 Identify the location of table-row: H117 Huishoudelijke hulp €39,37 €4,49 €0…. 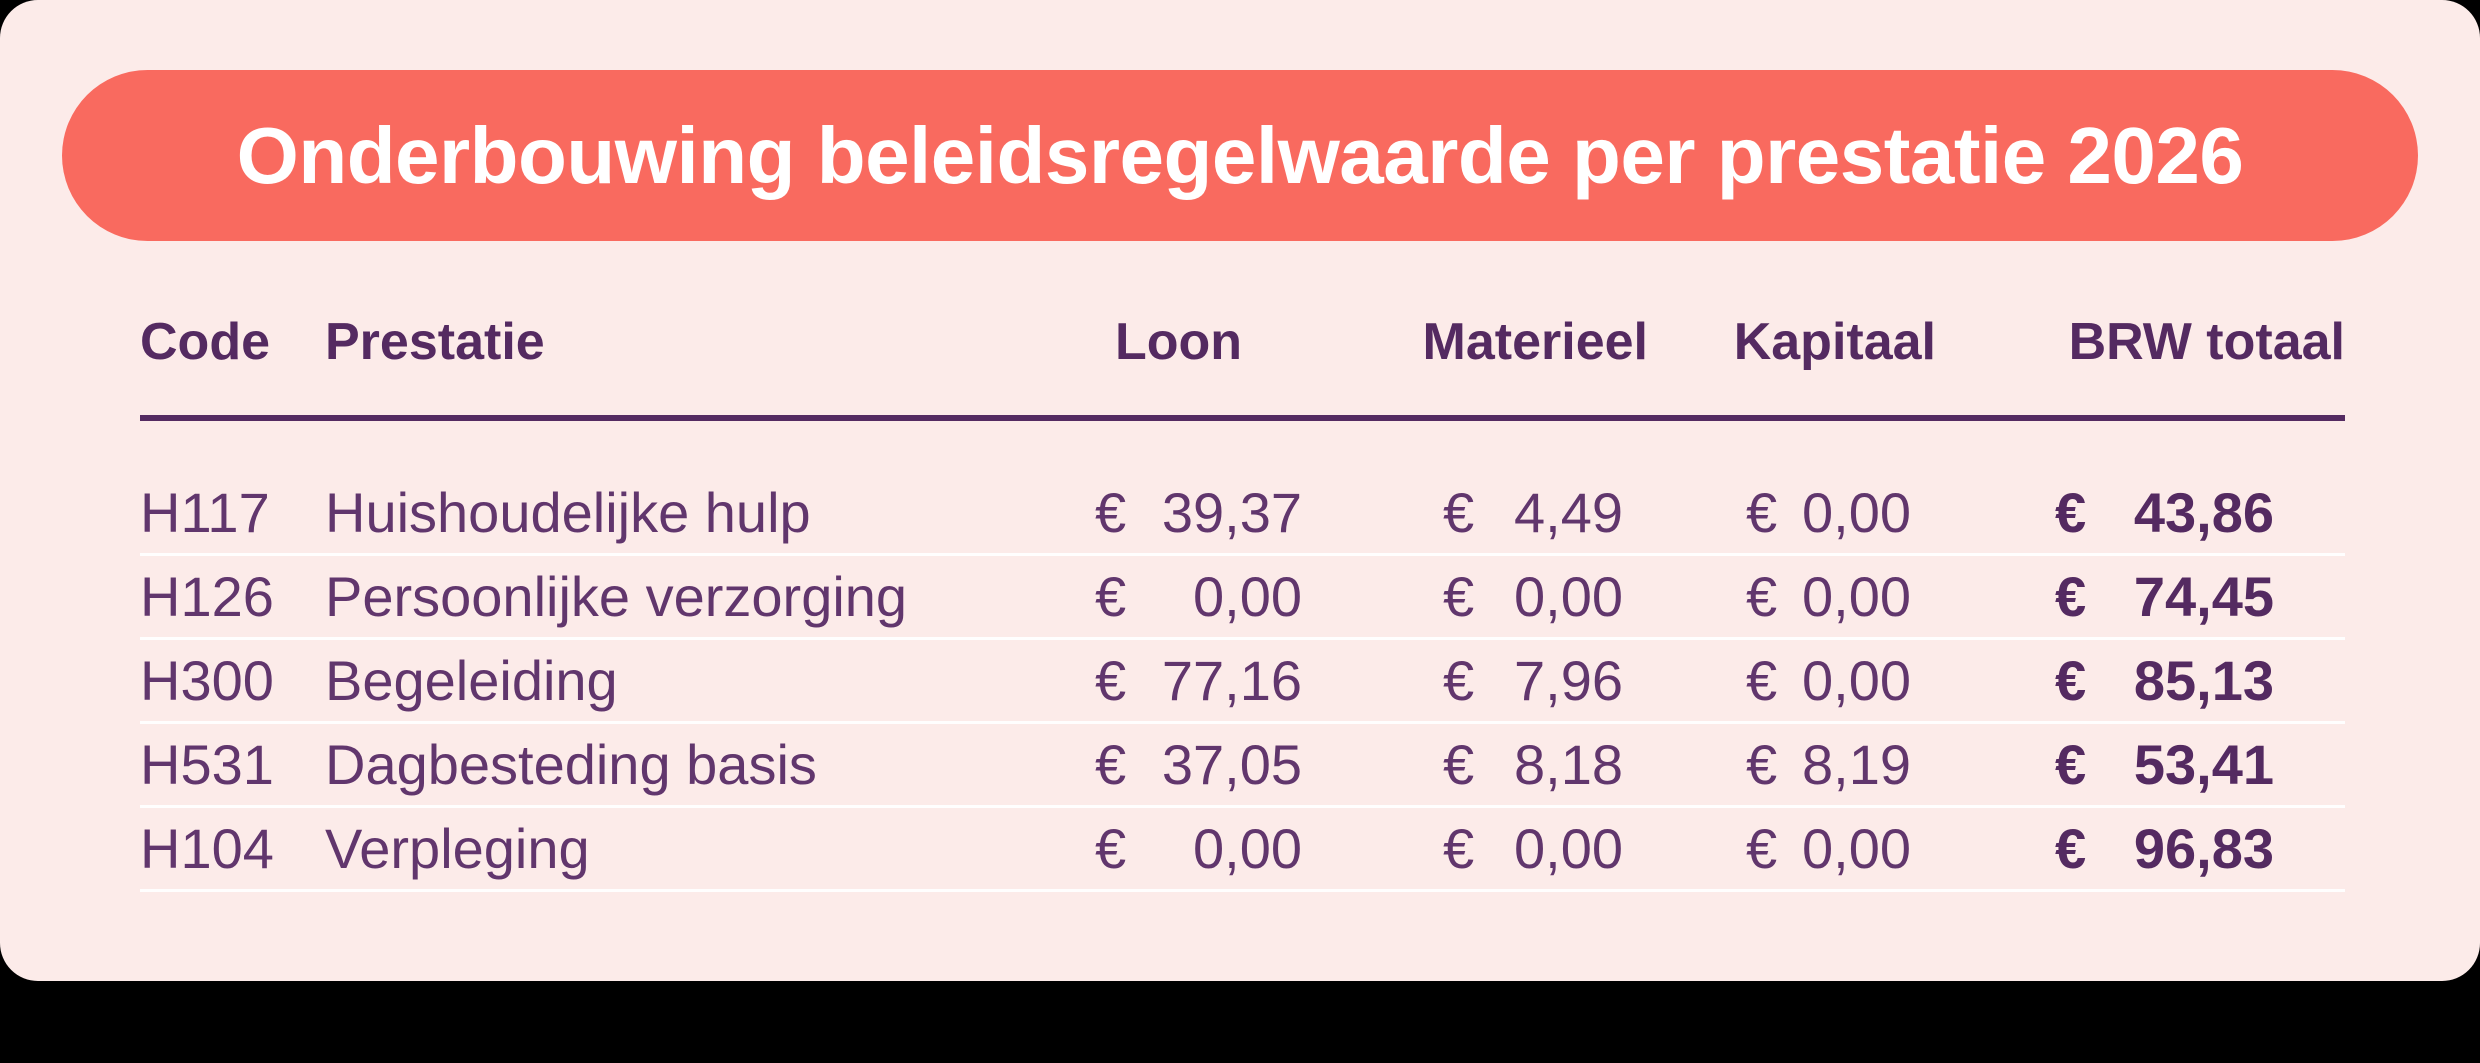
(1242, 514).